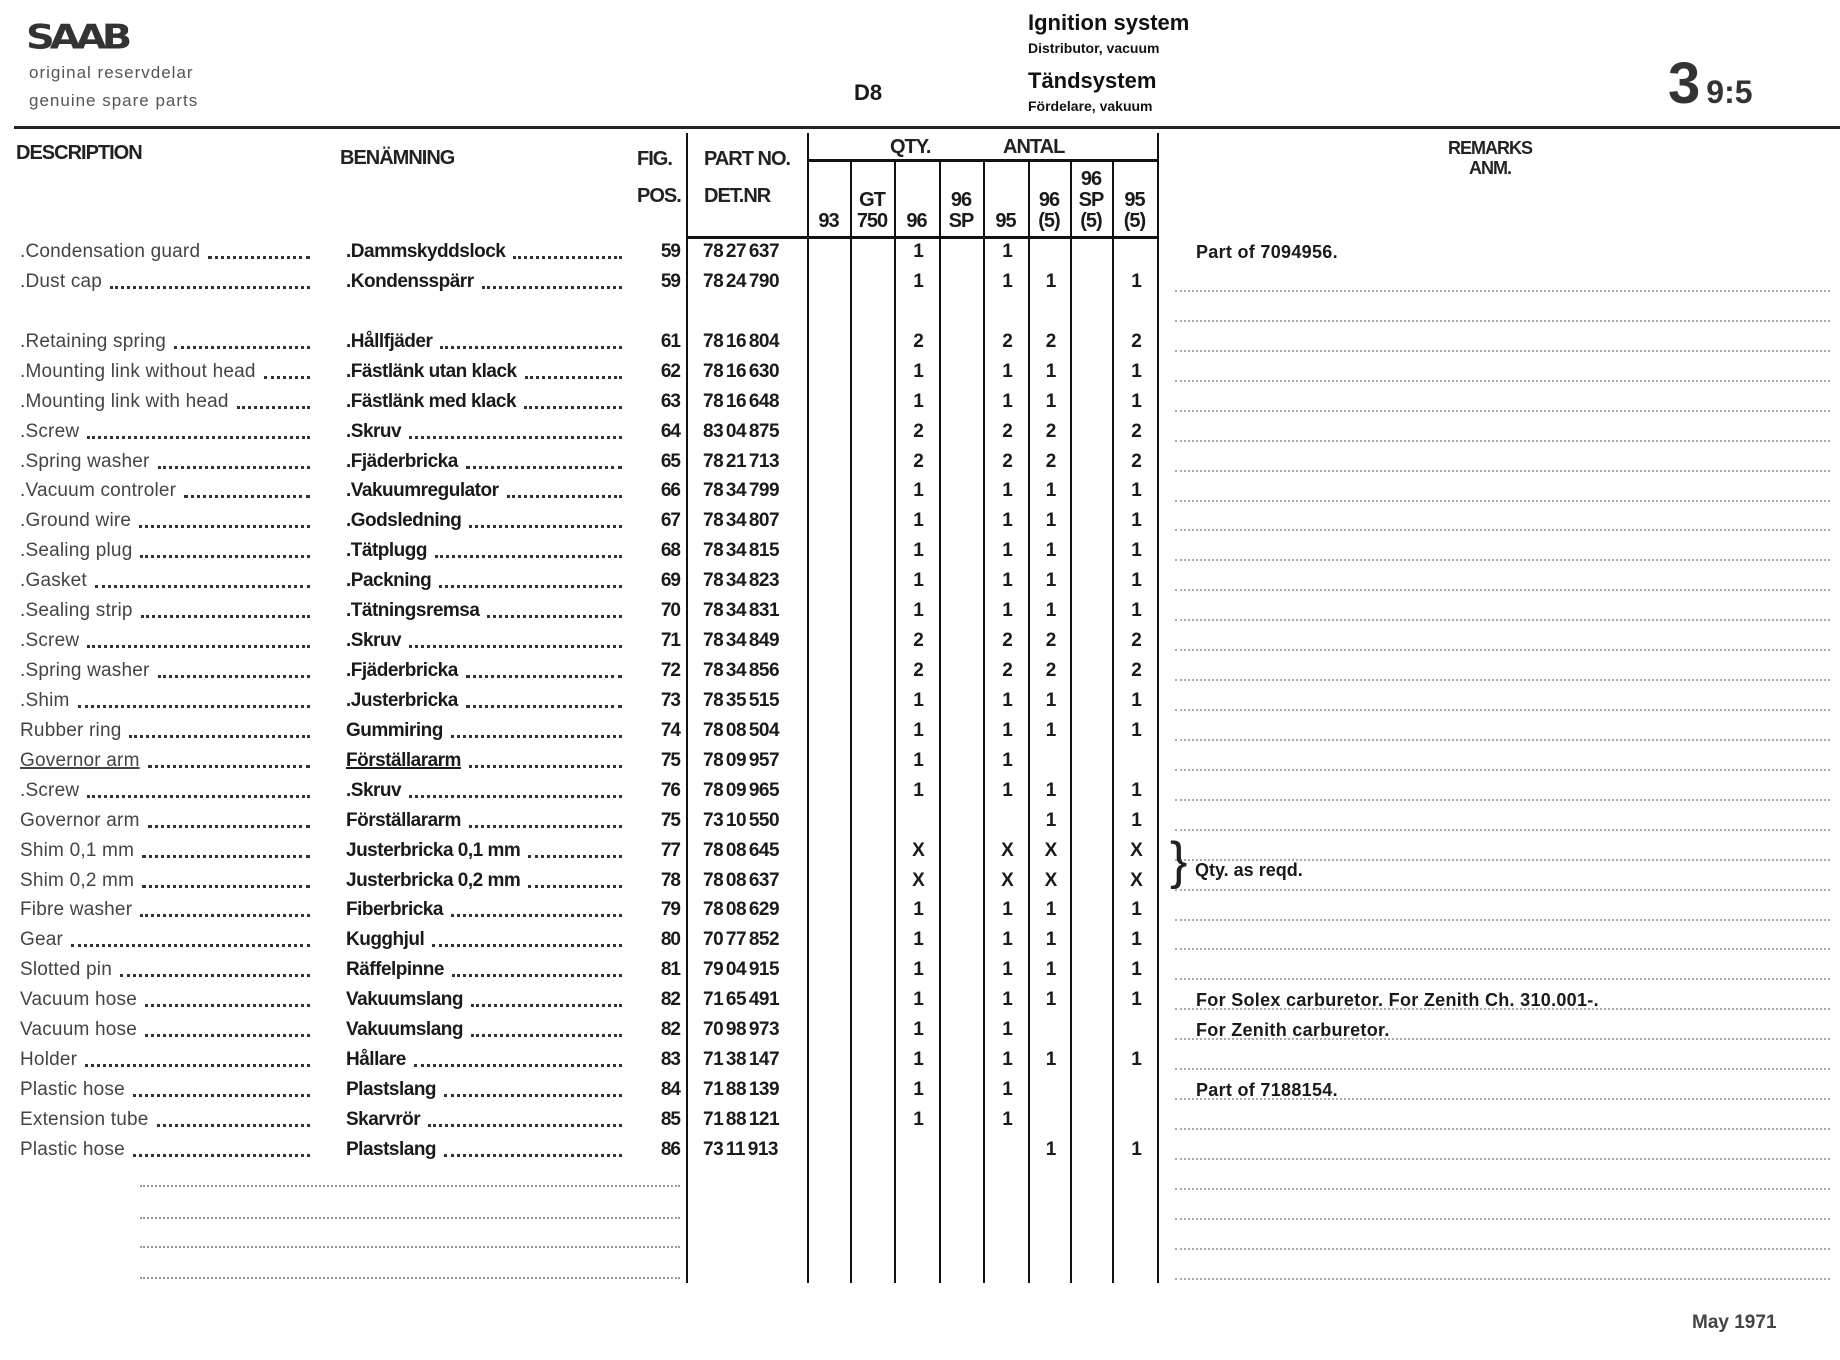  What do you see at coordinates (165, 1060) in the screenshot?
I see `description-cell: Holder` at bounding box center [165, 1060].